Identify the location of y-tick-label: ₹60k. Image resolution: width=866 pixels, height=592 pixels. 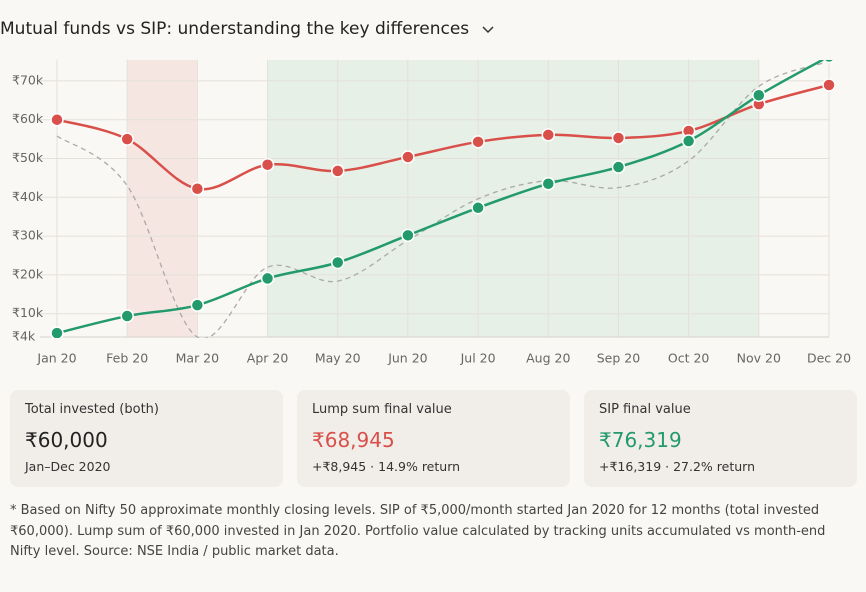
(28, 118).